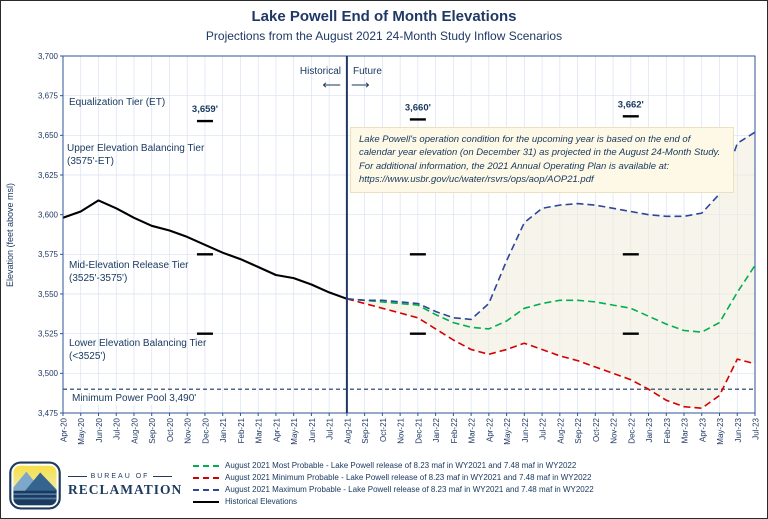 The height and width of the screenshot is (519, 768). Describe the element at coordinates (384, 16) in the screenshot. I see `chart-title: Lake Powell End of Month Elevations` at that location.